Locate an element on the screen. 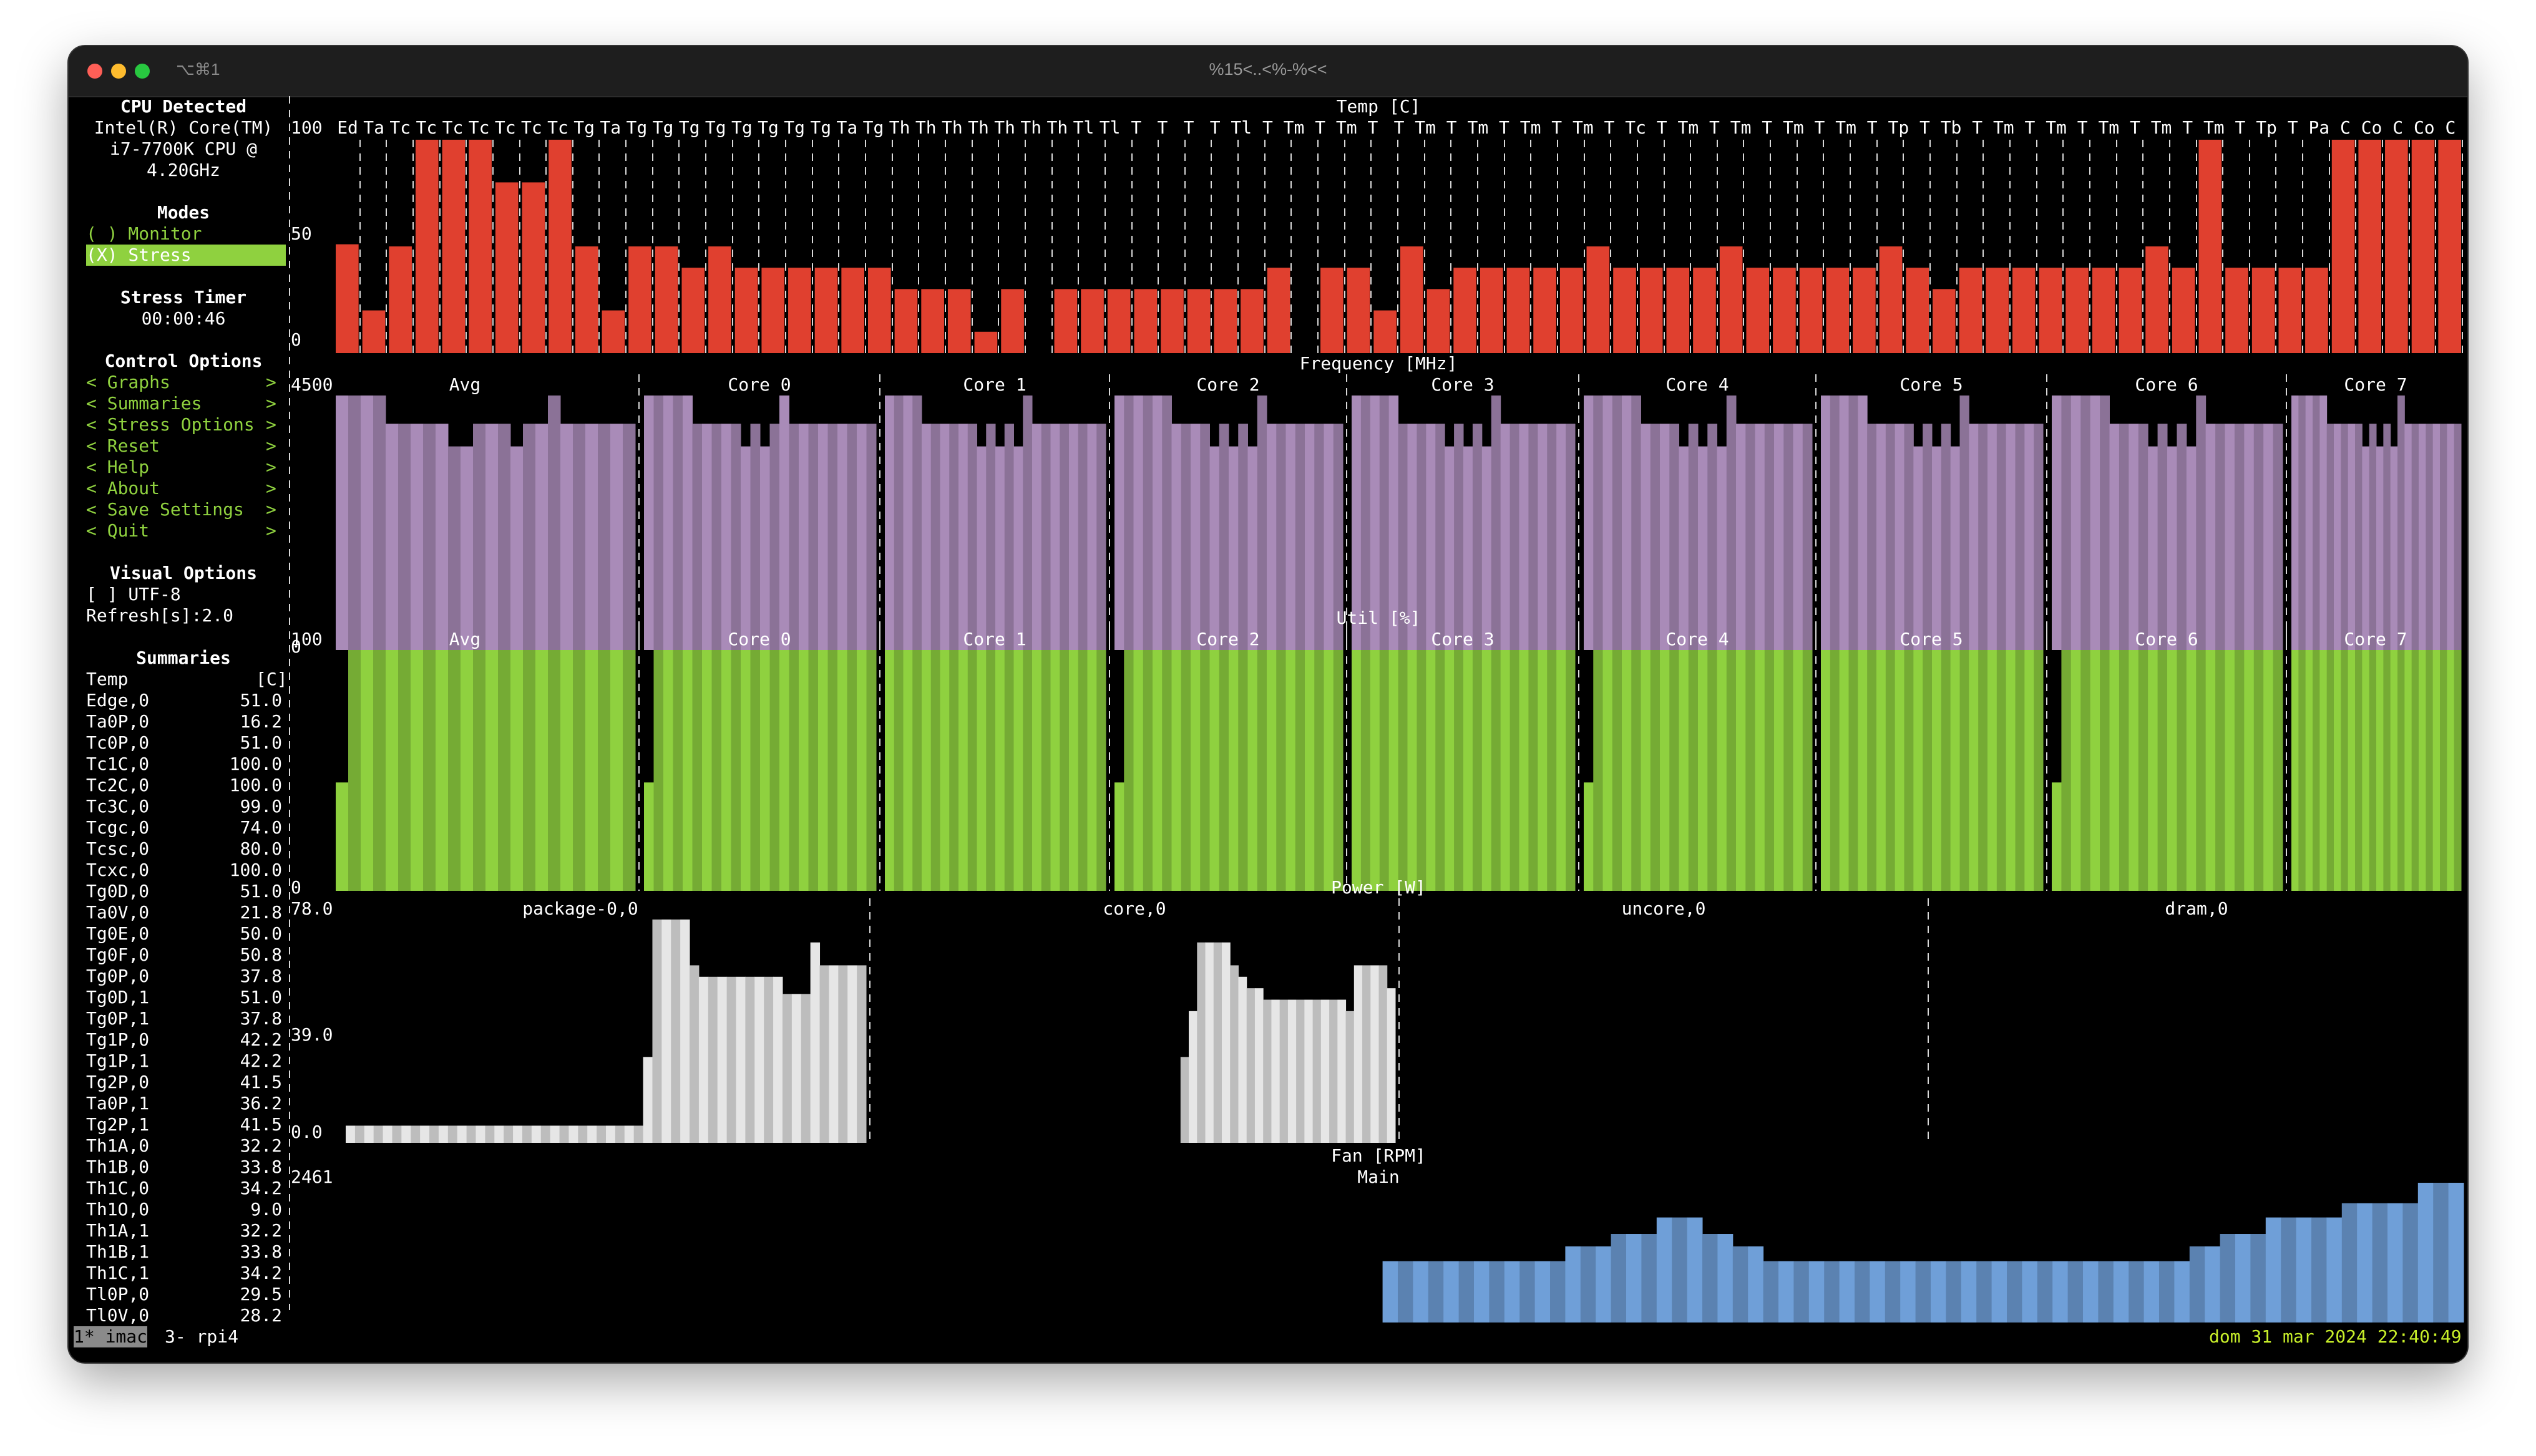 This screenshot has height=1456, width=2536. minimize-window-button is located at coordinates (118, 71).